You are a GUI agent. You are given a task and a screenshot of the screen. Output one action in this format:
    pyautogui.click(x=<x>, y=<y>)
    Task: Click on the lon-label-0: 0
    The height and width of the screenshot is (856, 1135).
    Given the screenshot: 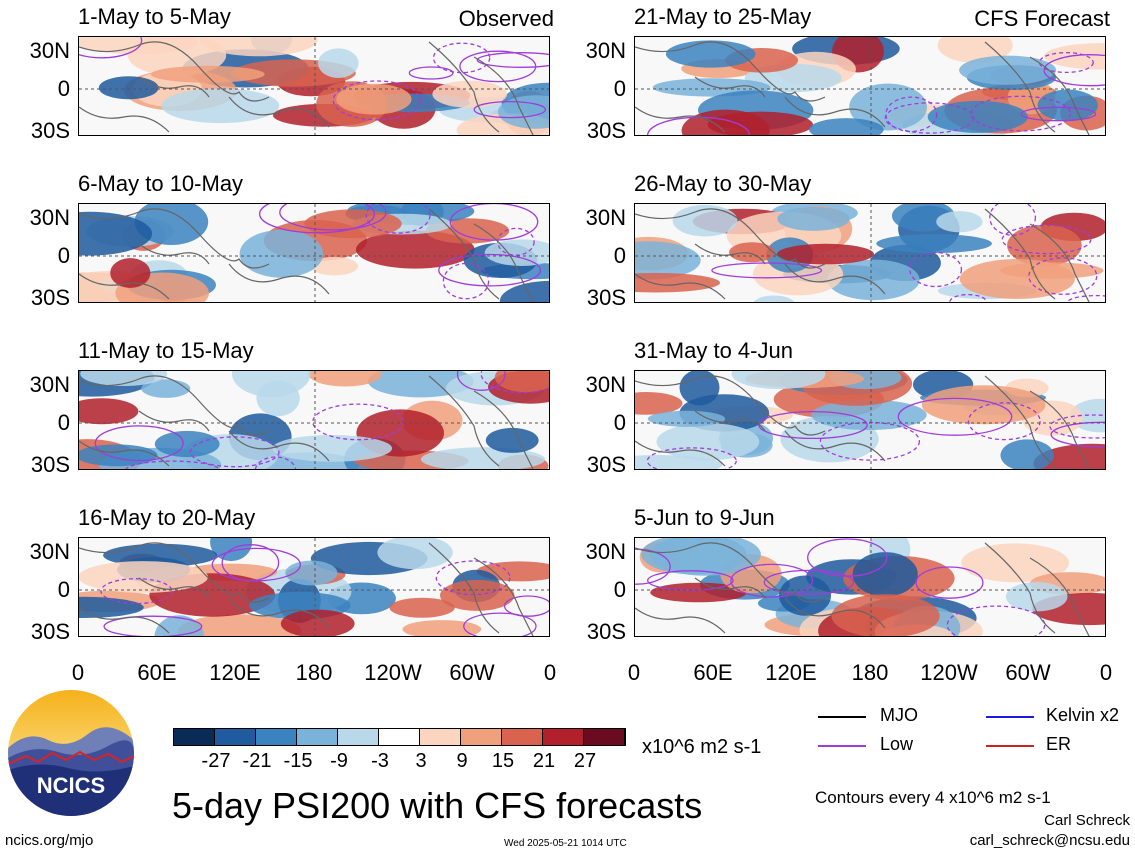 What is the action you would take?
    pyautogui.click(x=78, y=672)
    